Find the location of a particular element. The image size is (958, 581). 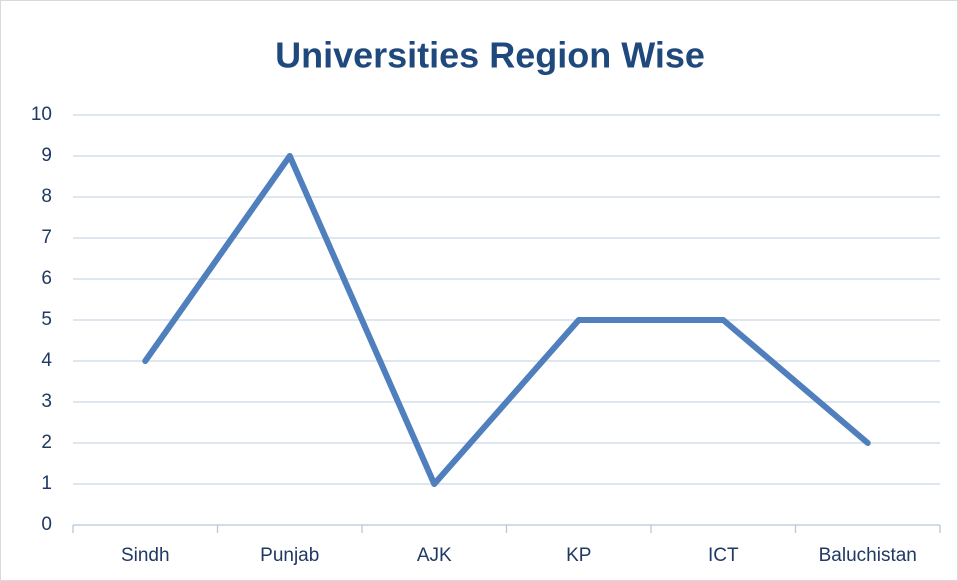

x-tick-label: KP is located at coordinates (578, 555).